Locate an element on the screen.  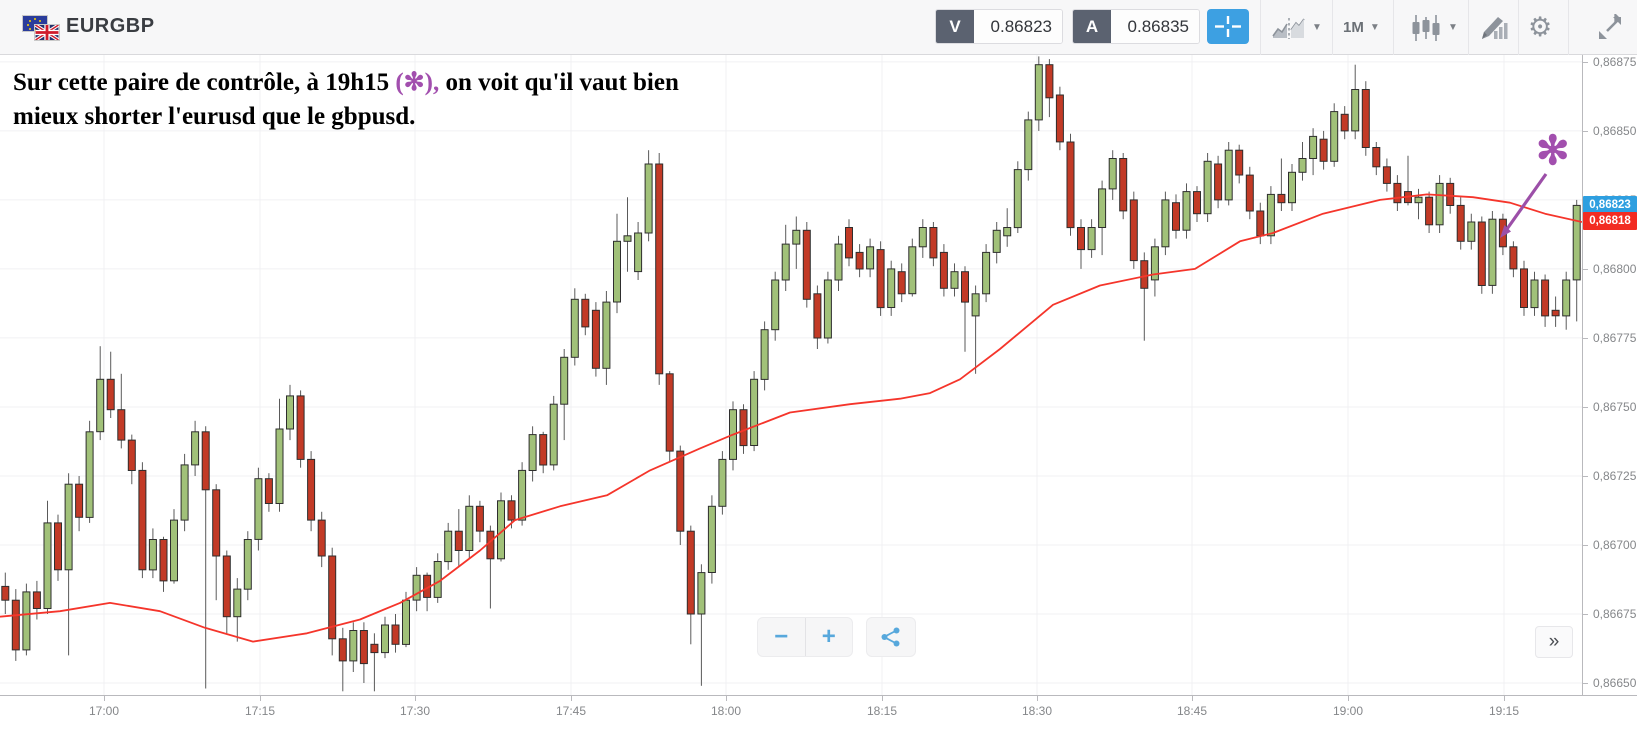
expand-icon is located at coordinates (1610, 26).